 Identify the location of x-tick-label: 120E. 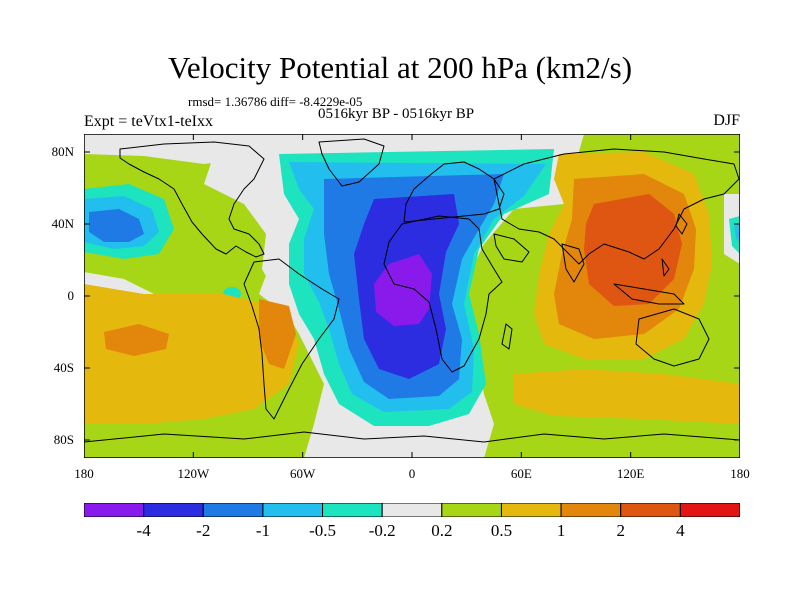
(630, 473).